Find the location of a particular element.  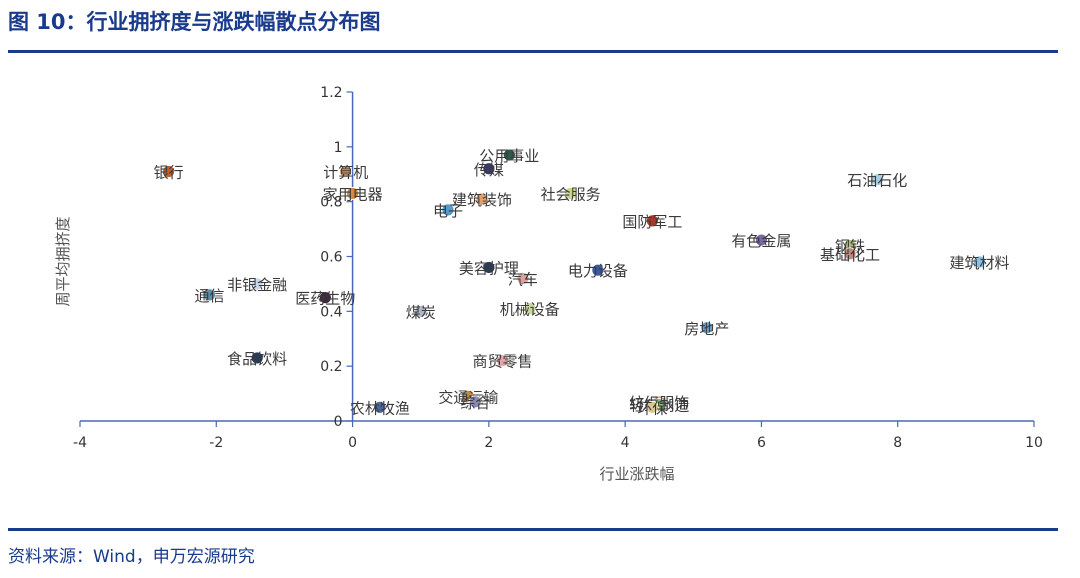

point-label: 医药生物 is located at coordinates (325, 299).